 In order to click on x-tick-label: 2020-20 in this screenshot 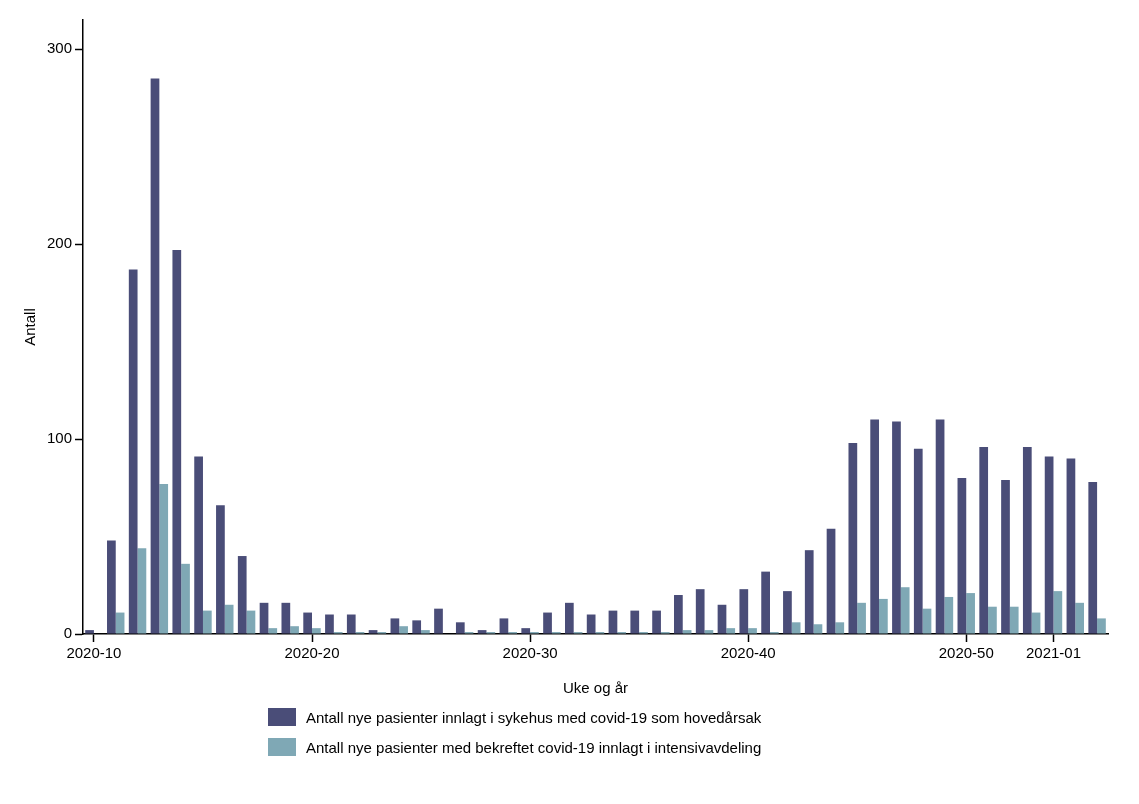, I will do `click(312, 653)`.